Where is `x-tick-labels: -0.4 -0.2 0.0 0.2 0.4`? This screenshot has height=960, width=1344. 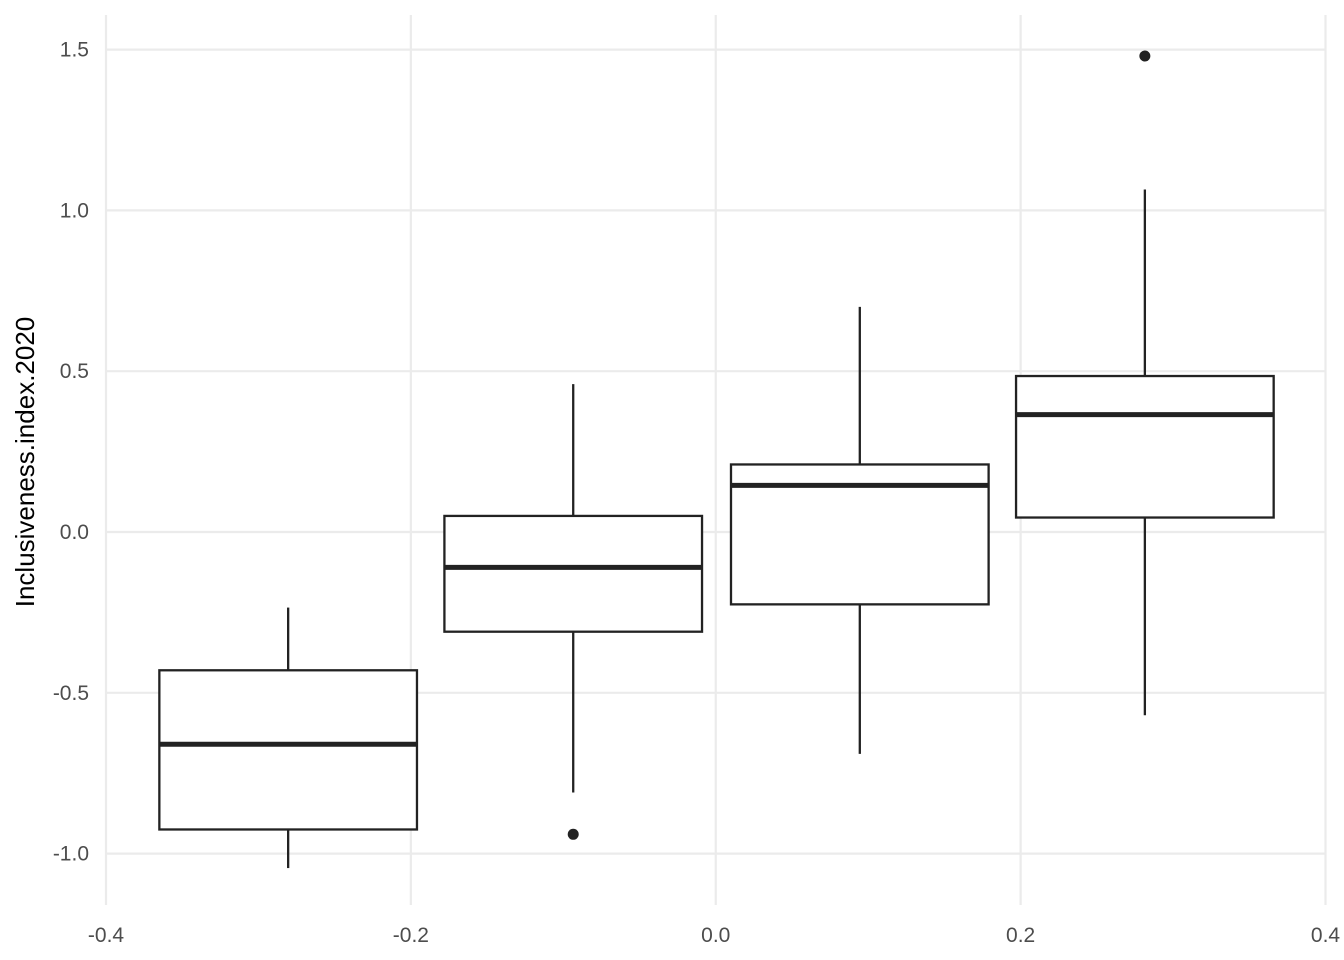
x-tick-labels: -0.4 -0.2 0.0 0.2 0.4 is located at coordinates (714, 935).